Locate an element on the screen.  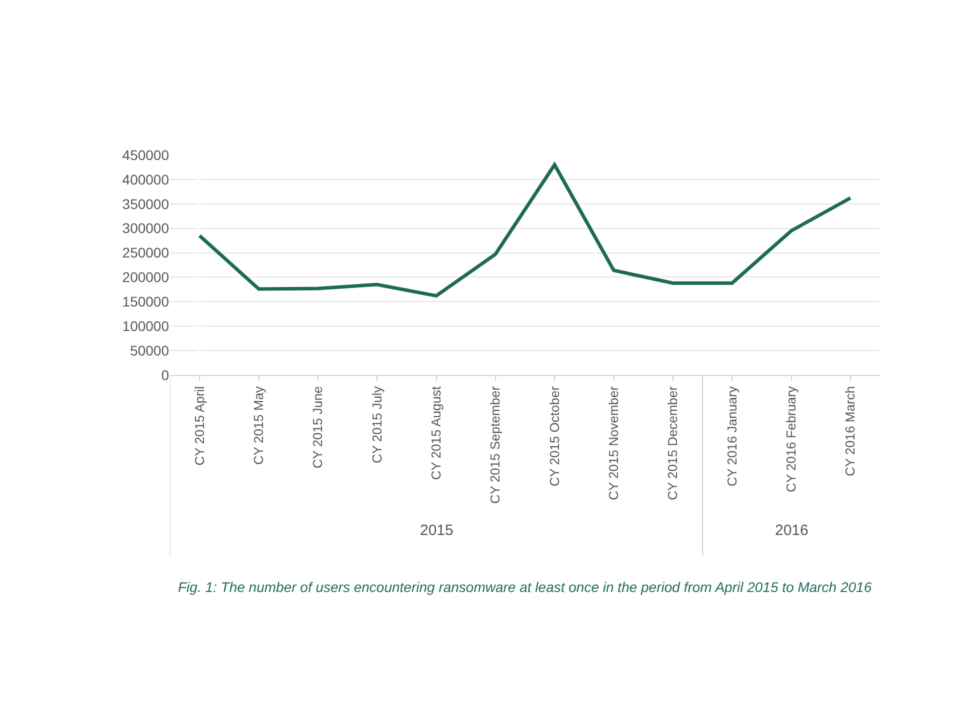
x-tick-label: CY 2016 March is located at coordinates (850, 431).